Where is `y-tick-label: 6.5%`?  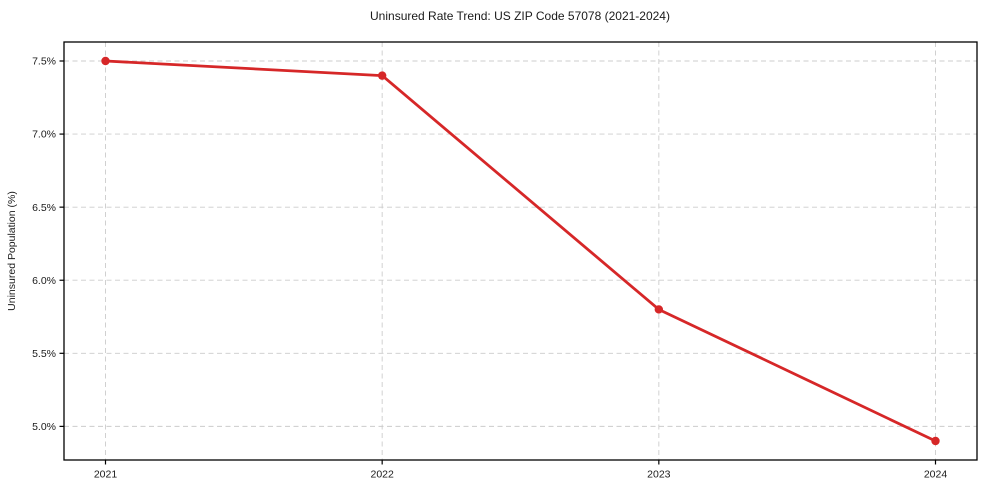 y-tick-label: 6.5% is located at coordinates (44, 208).